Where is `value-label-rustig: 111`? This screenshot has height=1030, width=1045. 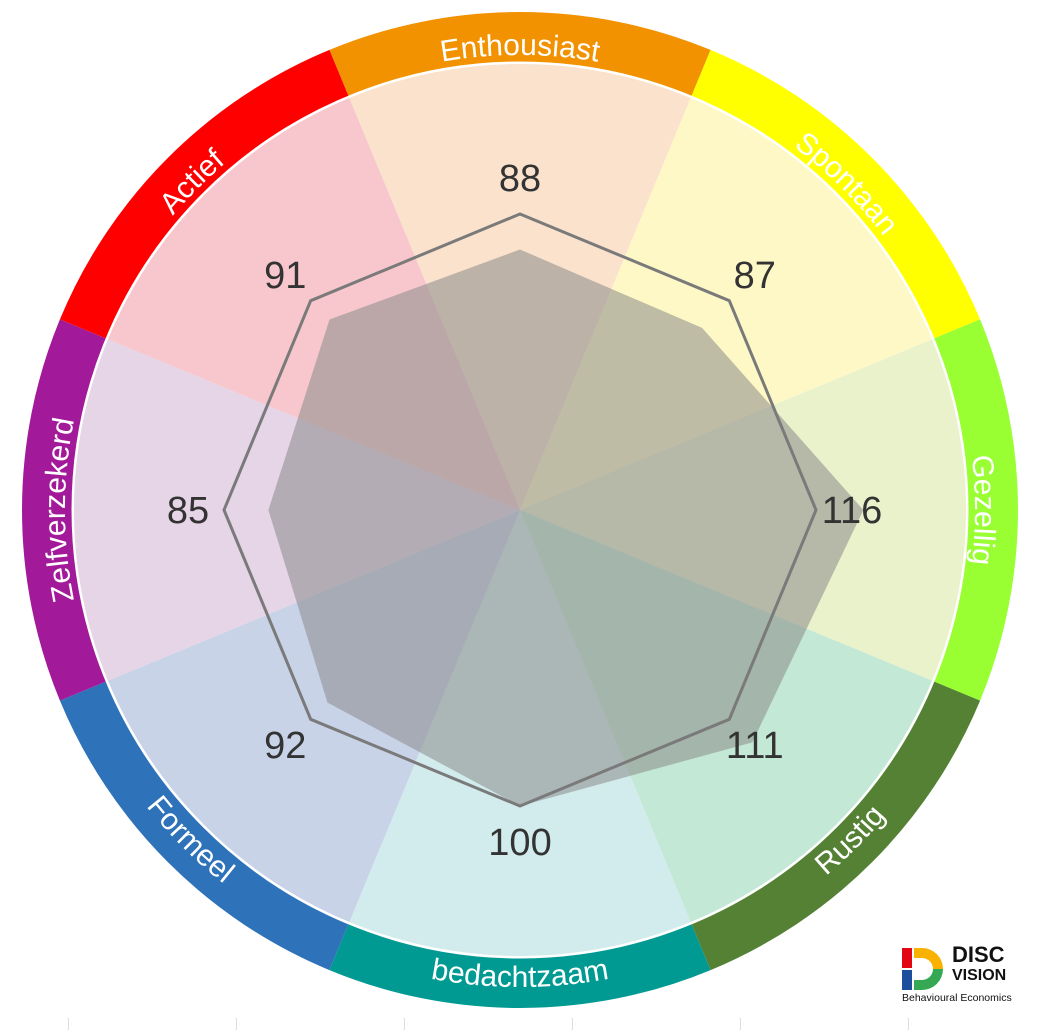 value-label-rustig: 111 is located at coordinates (755, 746).